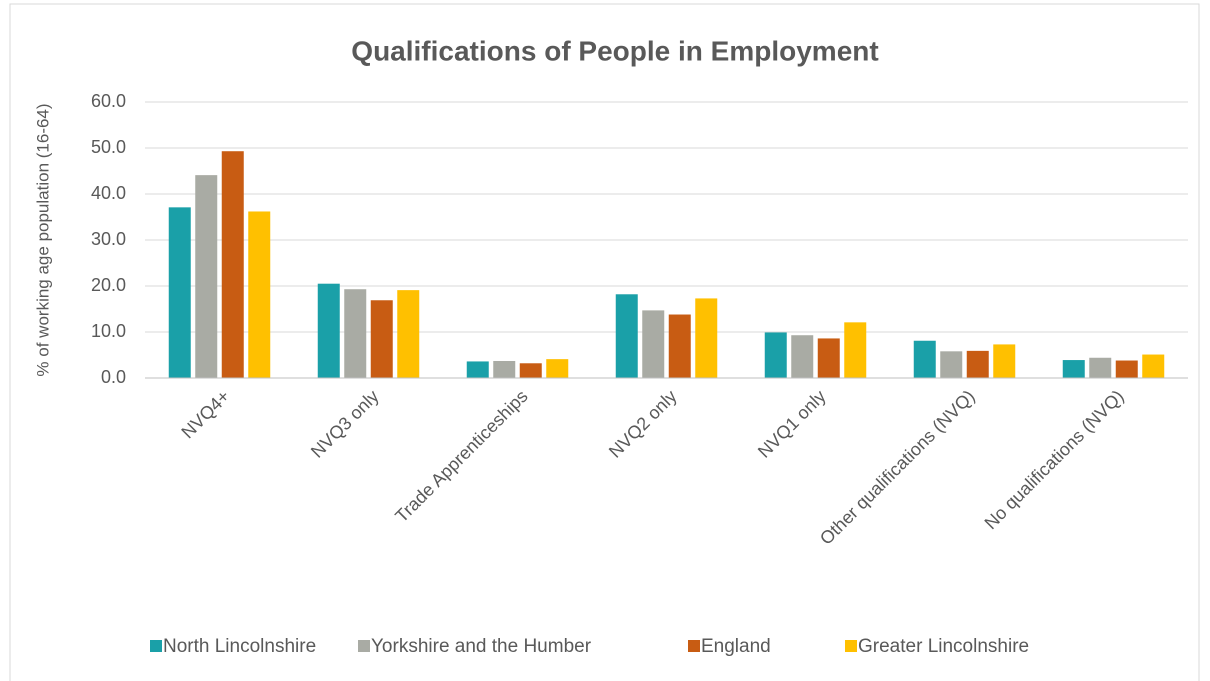 This screenshot has height=681, width=1210. I want to click on legend-label: North Lincolnshire, so click(239, 646).